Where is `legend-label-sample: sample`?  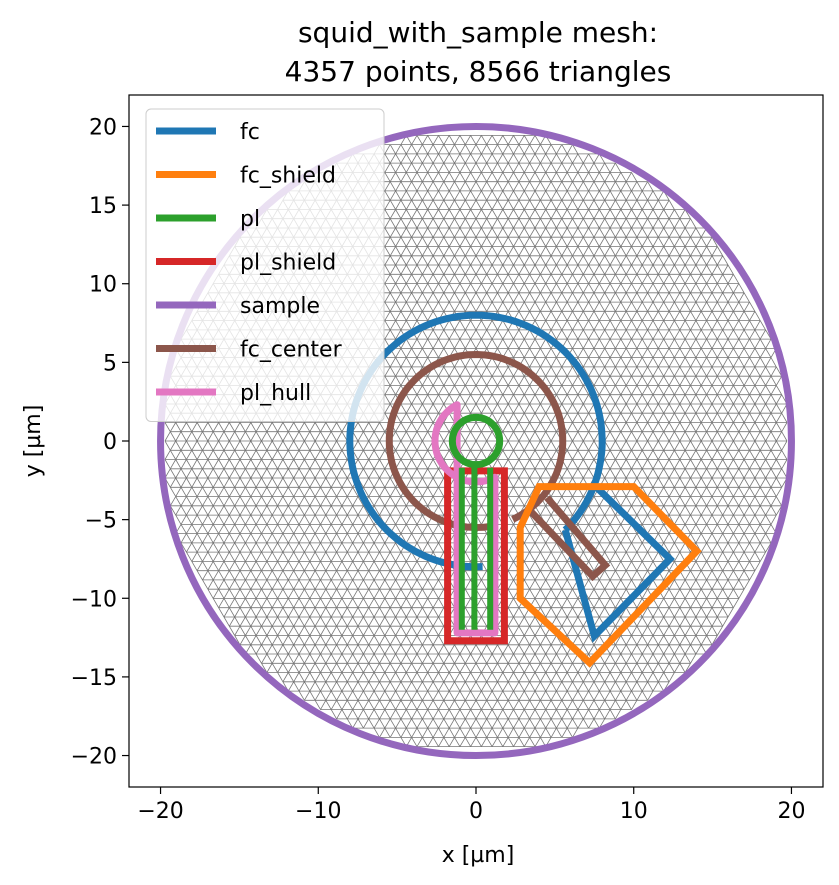 legend-label-sample: sample is located at coordinates (280, 306).